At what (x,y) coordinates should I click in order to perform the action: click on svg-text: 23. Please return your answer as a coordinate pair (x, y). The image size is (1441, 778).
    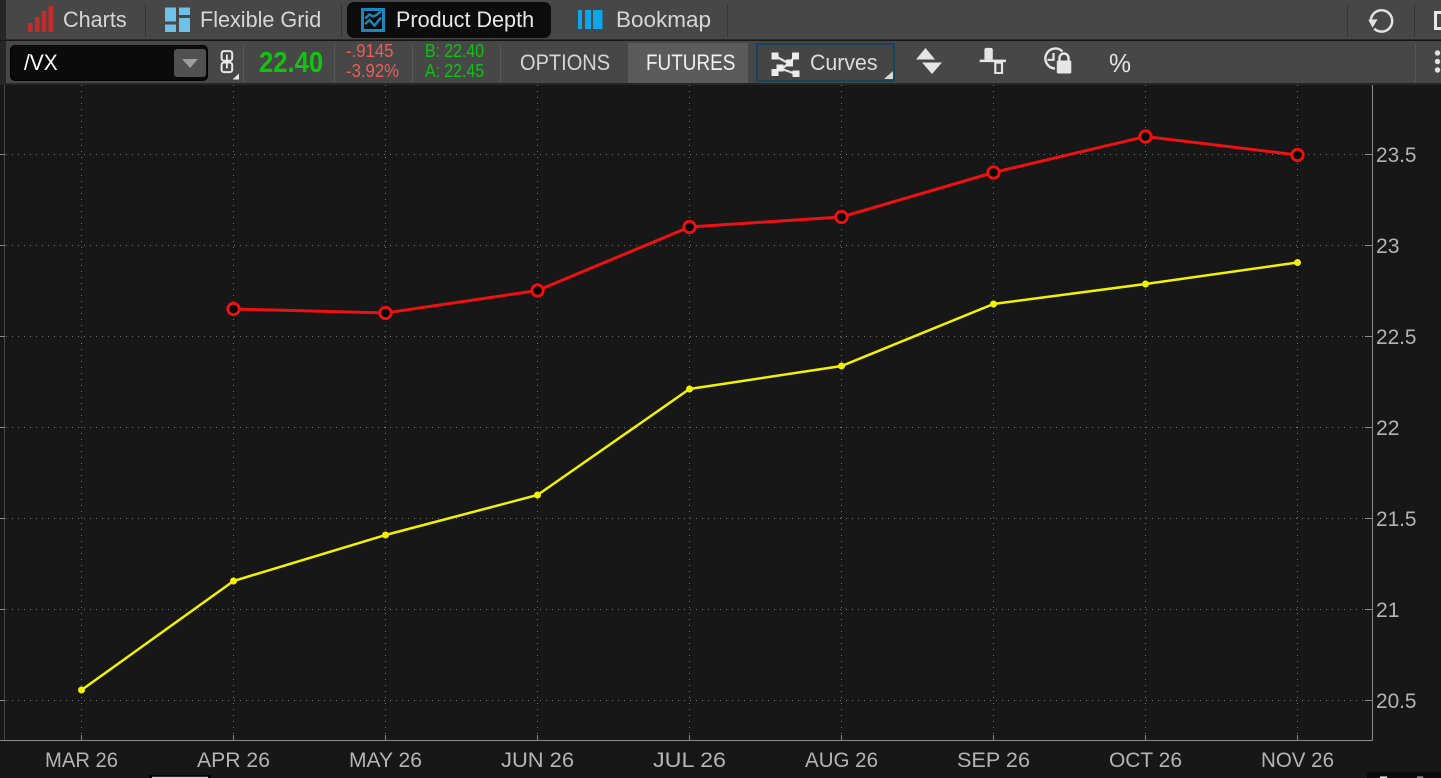
    Looking at the image, I should click on (1388, 246).